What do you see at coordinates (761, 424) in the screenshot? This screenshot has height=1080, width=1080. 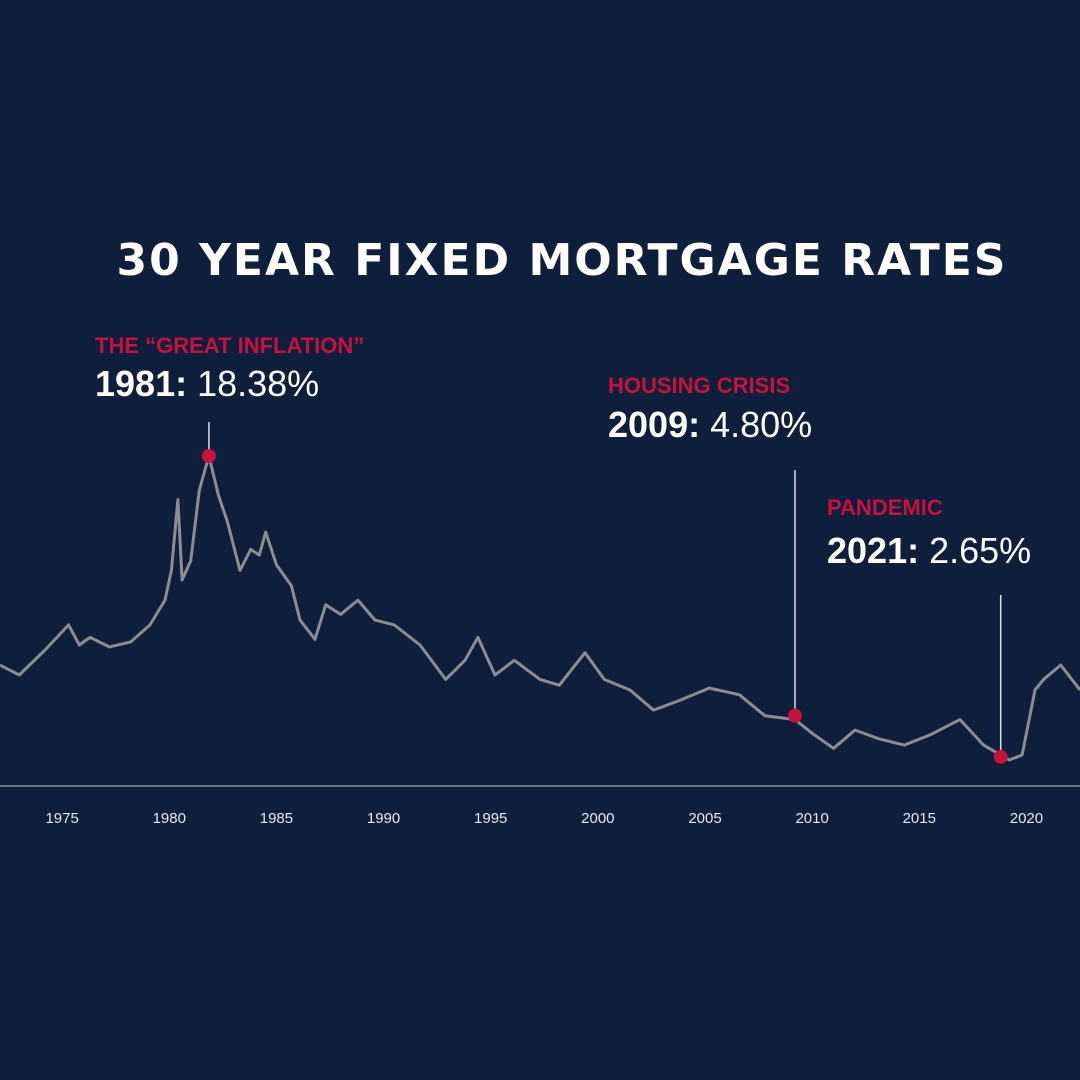 I see `annotation-value: 4.80%` at bounding box center [761, 424].